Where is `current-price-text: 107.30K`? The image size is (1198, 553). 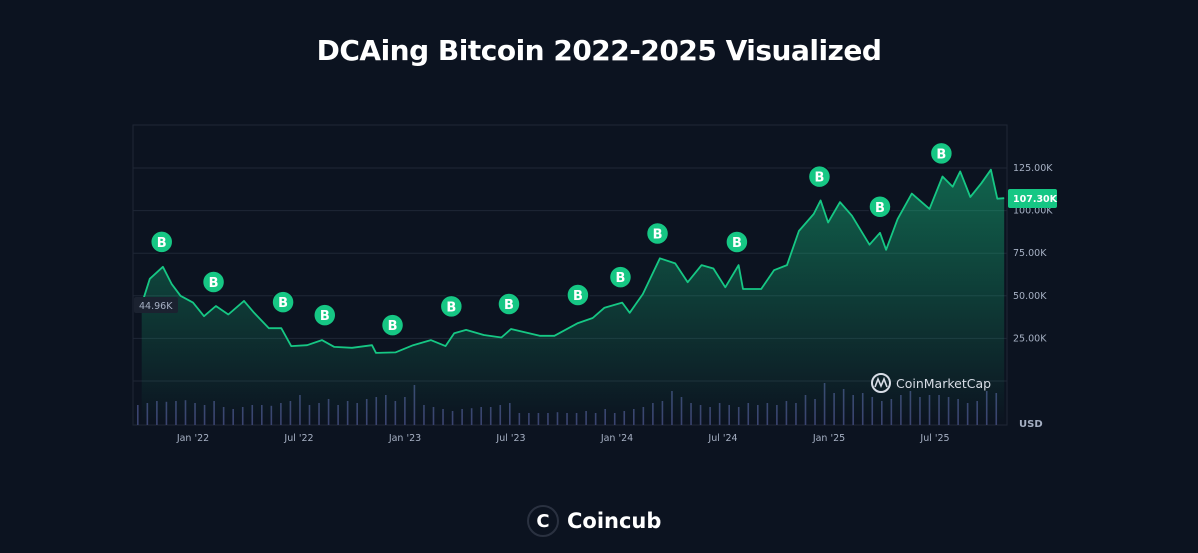
current-price-text: 107.30K is located at coordinates (1035, 199).